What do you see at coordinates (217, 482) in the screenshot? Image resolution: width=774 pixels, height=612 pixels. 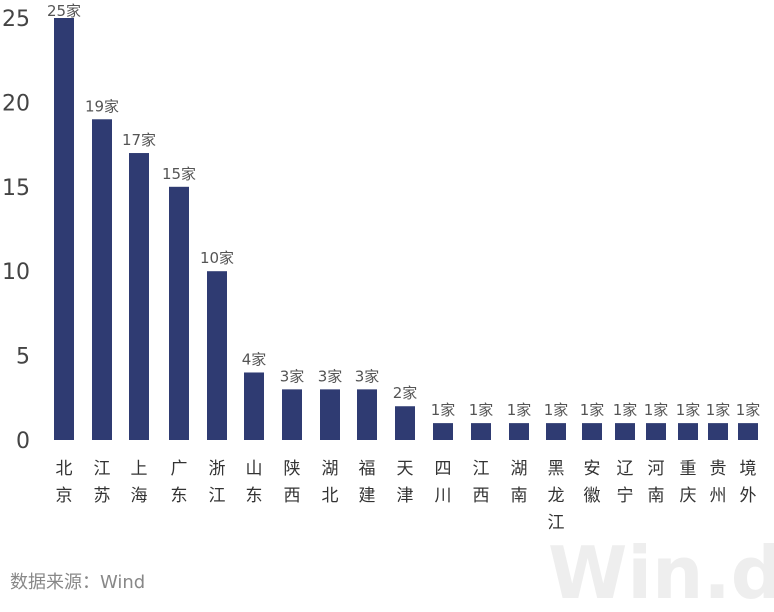 I see `category-label: 浙江` at bounding box center [217, 482].